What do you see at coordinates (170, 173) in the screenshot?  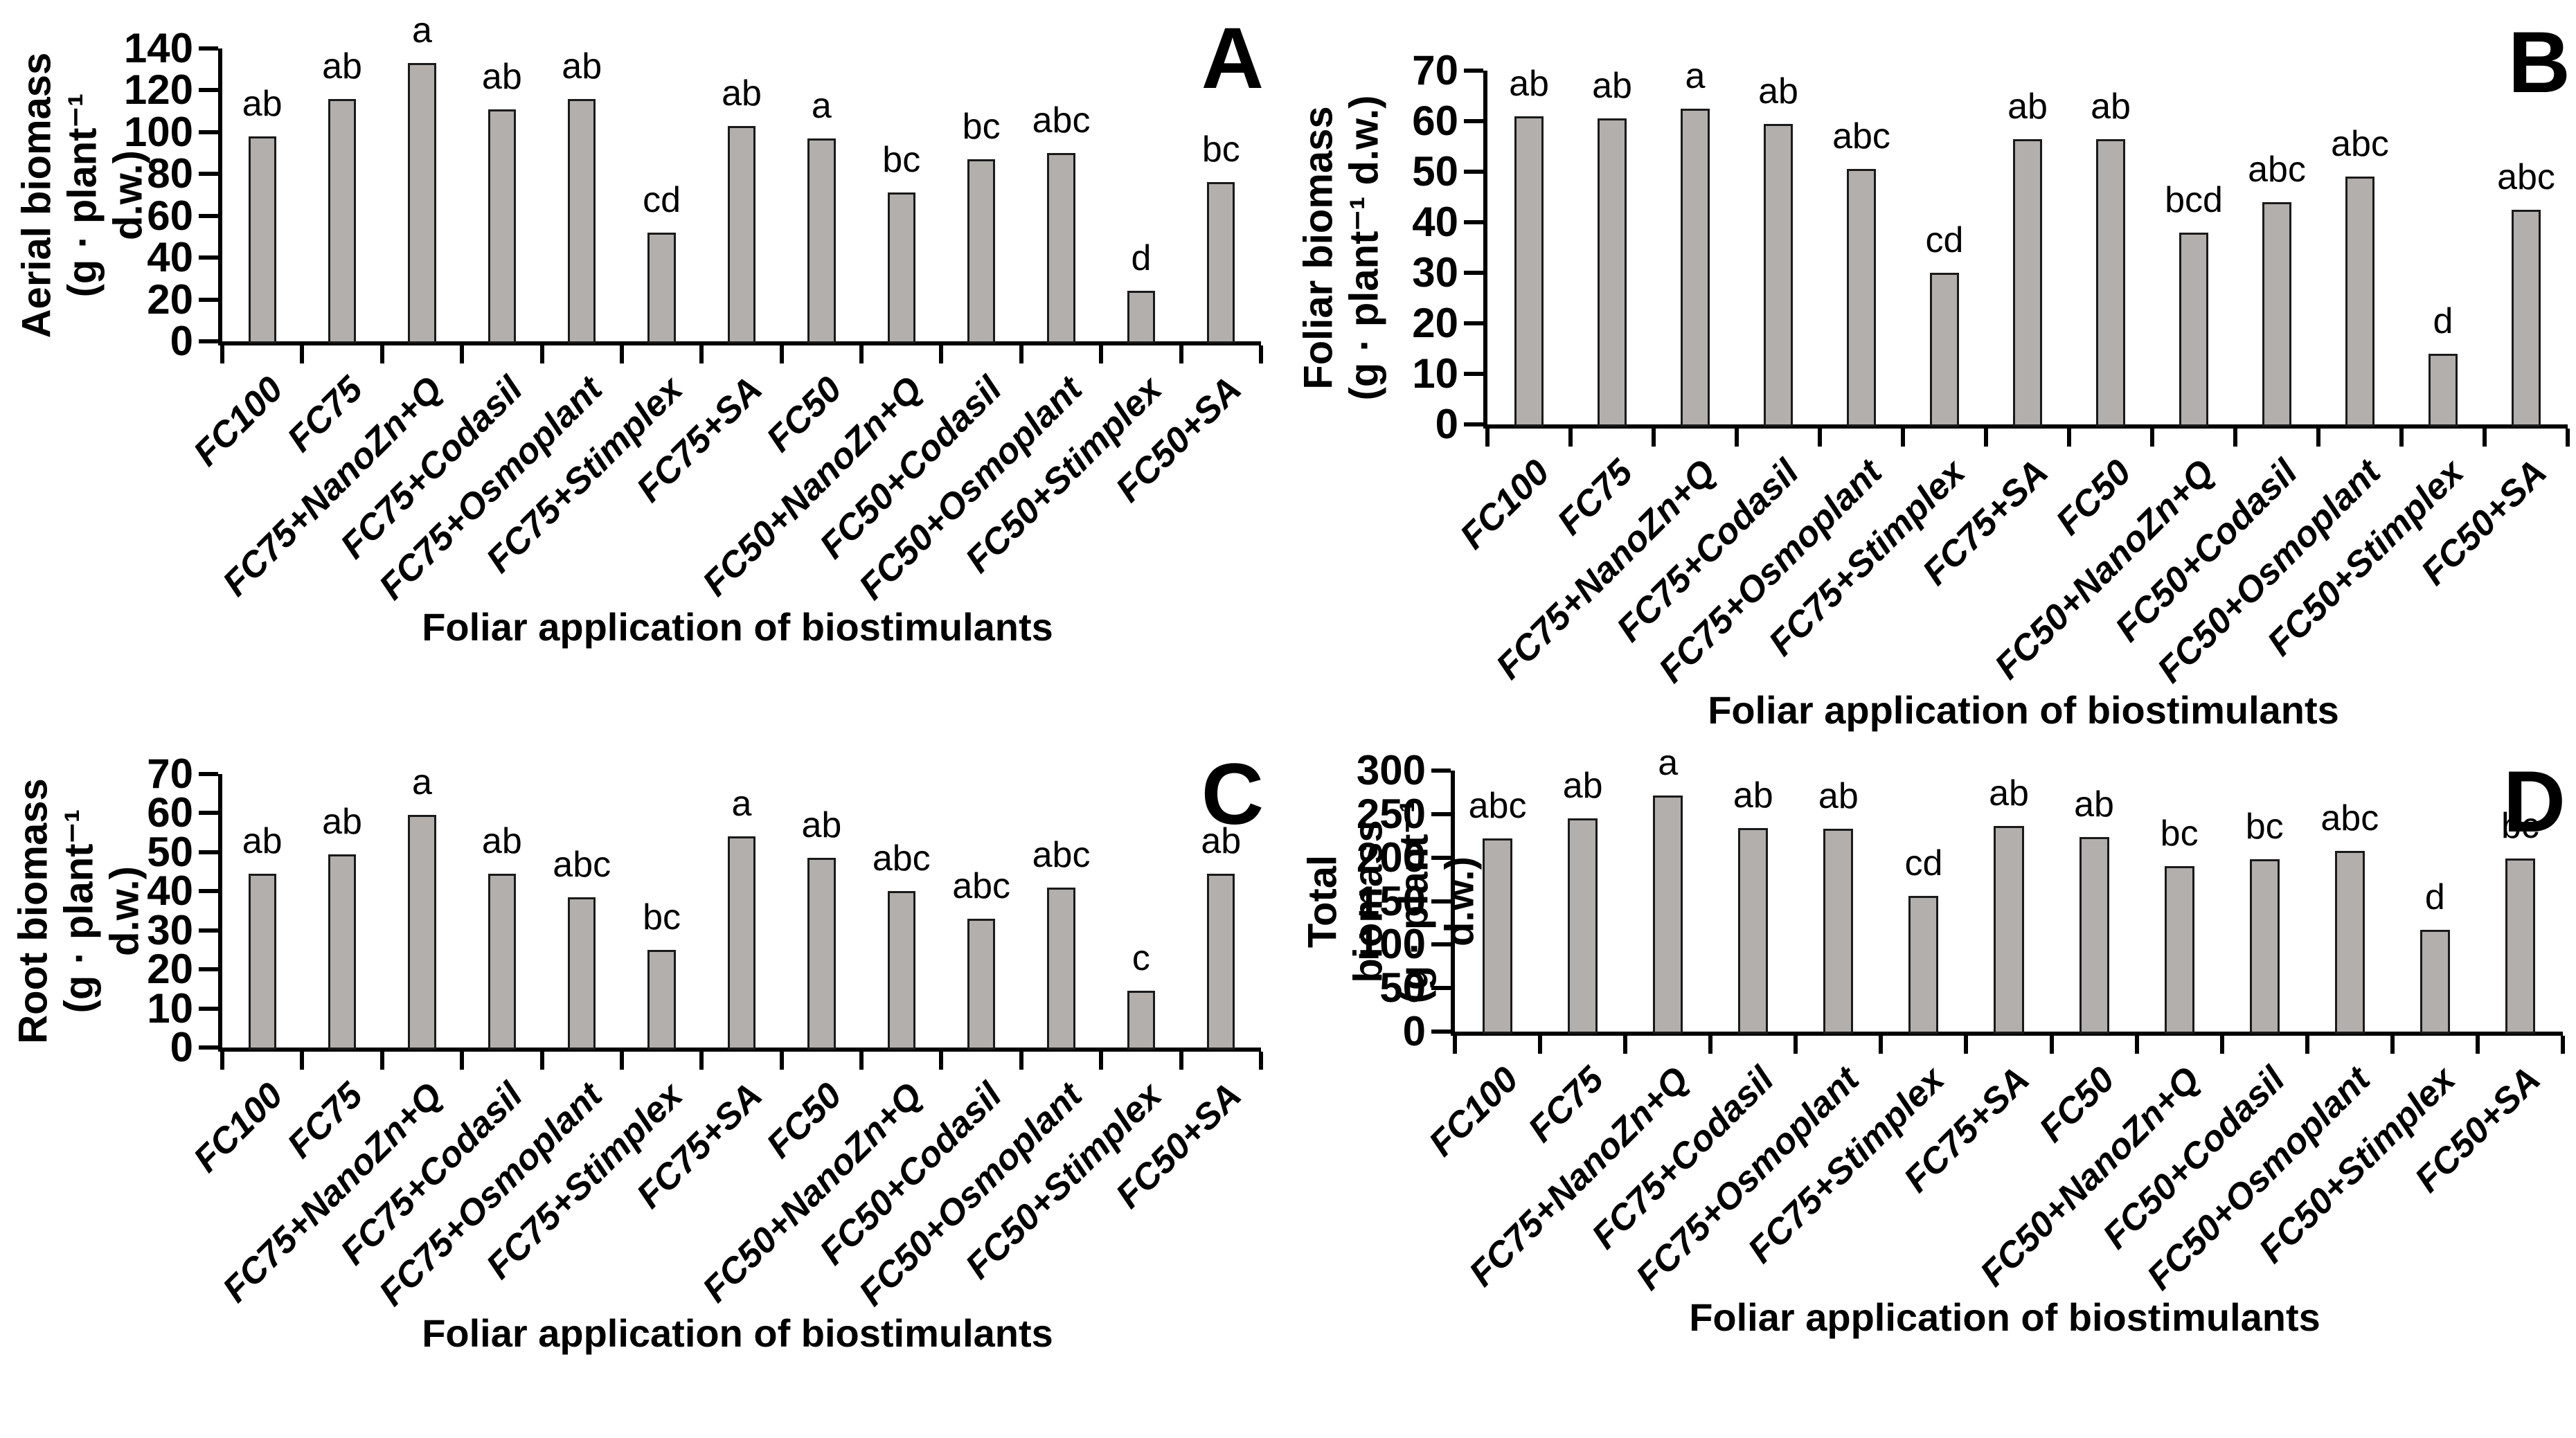 I see `y-tick-label: 80` at bounding box center [170, 173].